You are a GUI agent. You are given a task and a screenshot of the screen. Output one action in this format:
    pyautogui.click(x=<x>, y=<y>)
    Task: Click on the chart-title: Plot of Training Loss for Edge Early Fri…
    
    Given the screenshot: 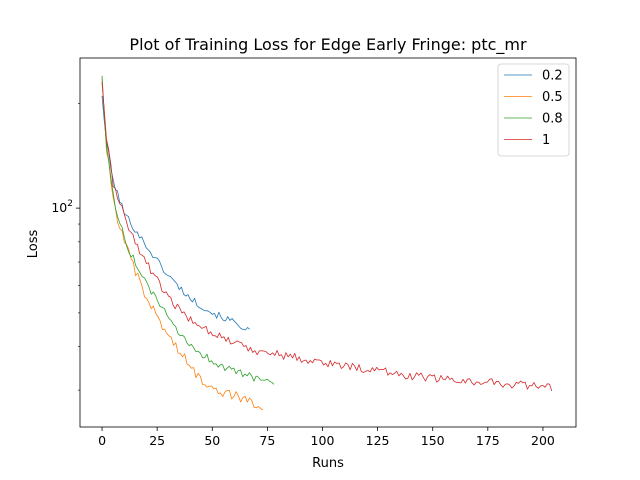 What is the action you would take?
    pyautogui.click(x=328, y=45)
    